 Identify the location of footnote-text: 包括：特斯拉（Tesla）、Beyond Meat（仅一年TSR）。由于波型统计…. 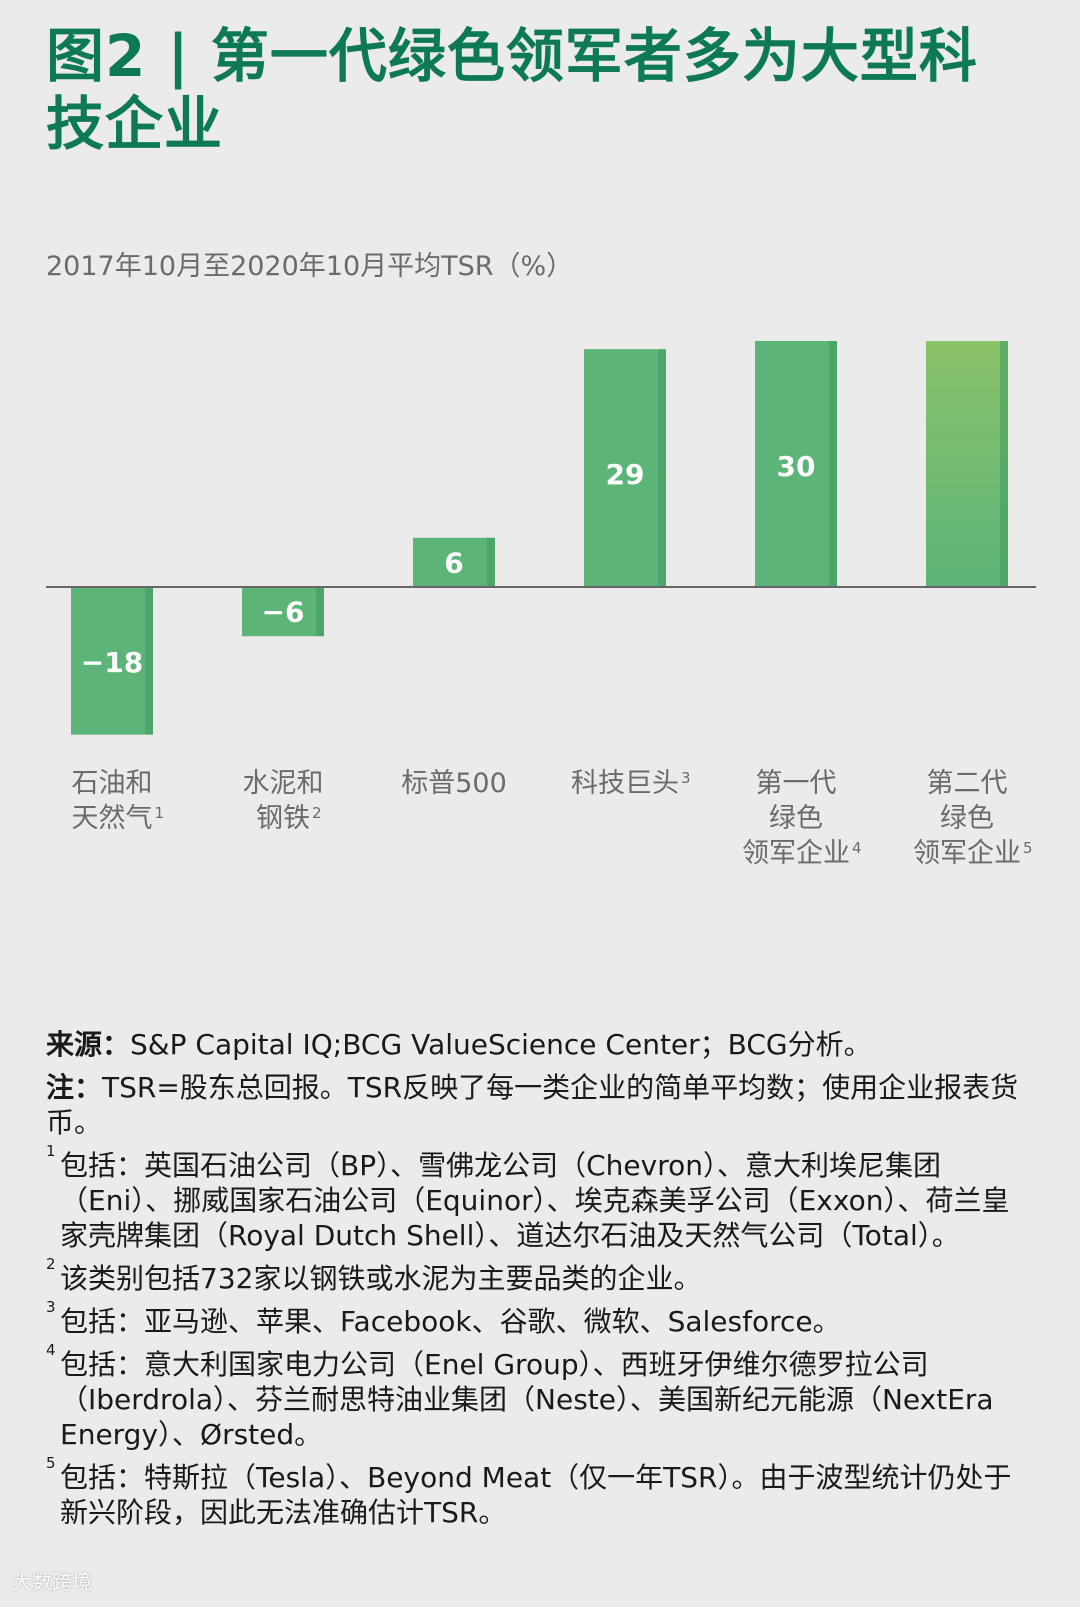
(536, 1495).